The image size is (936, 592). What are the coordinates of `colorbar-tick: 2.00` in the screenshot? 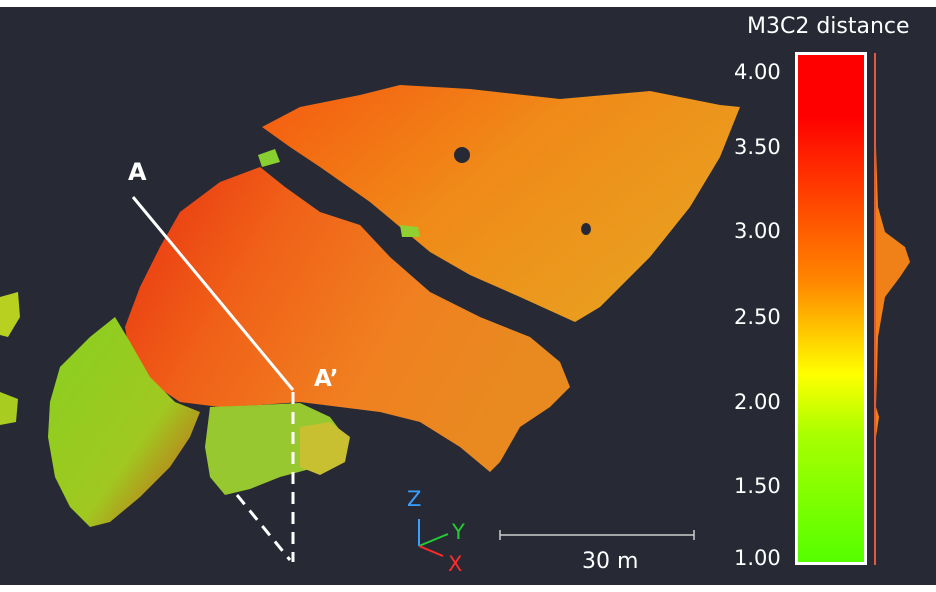 It's located at (757, 402).